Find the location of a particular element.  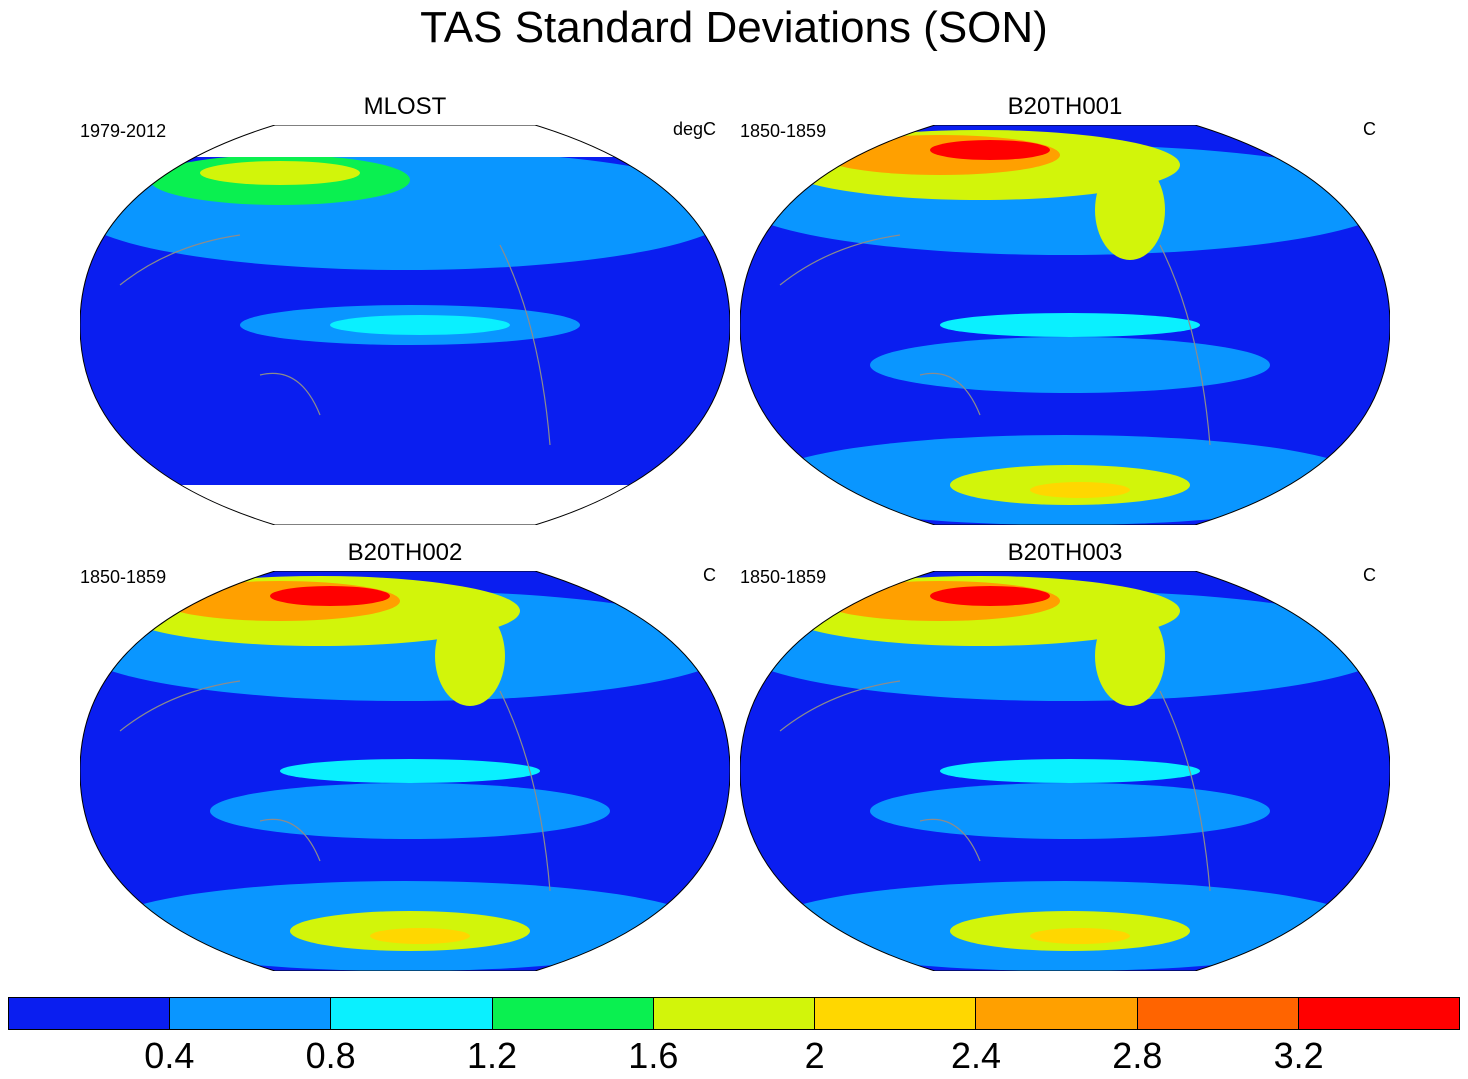

colorbar-tick-label: 3.2 is located at coordinates (1298, 1055).